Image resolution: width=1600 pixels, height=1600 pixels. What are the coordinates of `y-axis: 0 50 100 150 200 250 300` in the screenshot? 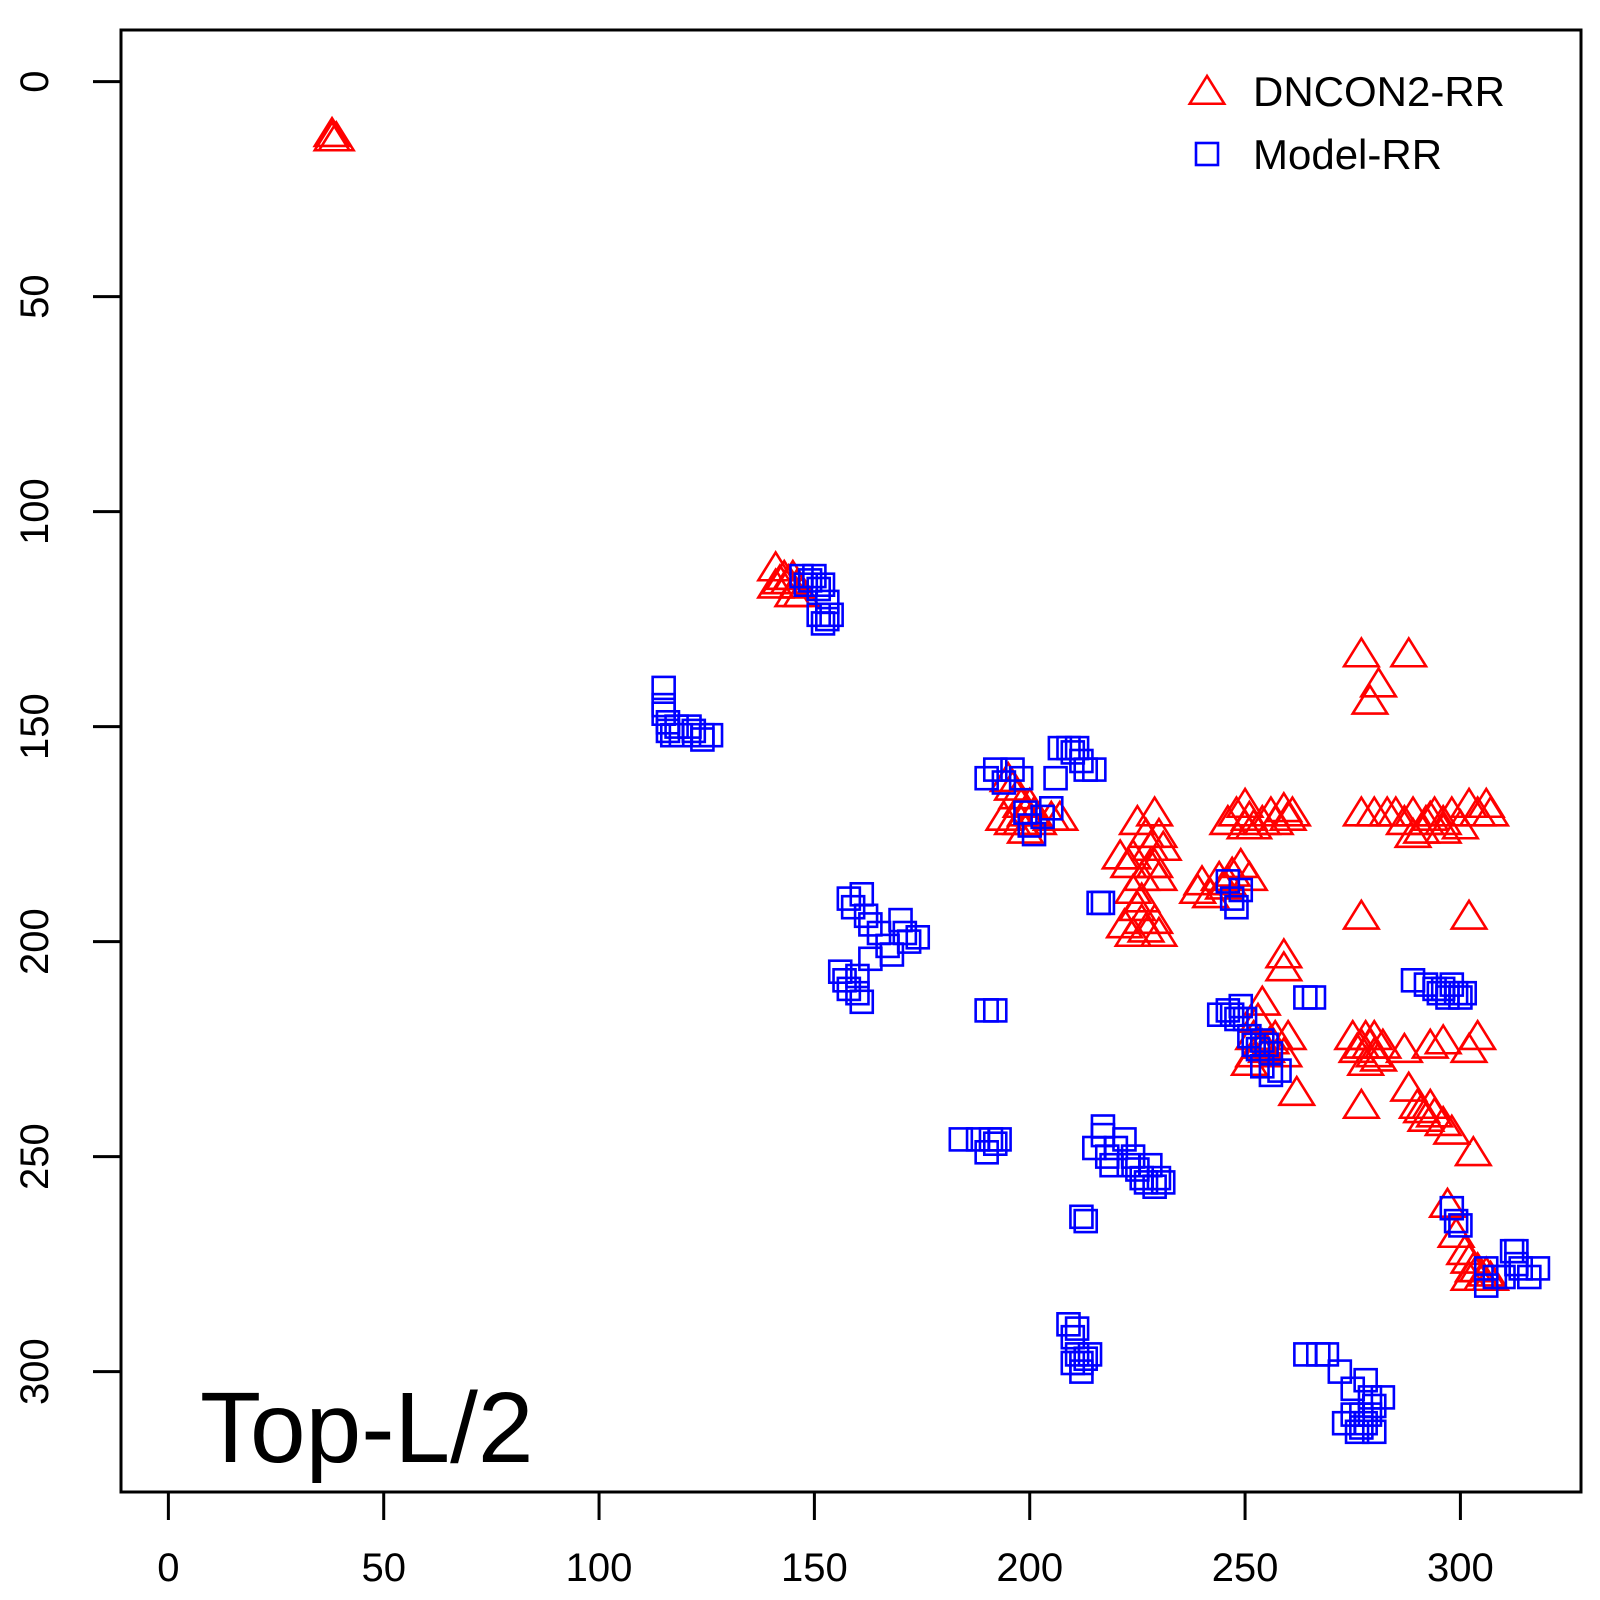 It's located at (68, 737).